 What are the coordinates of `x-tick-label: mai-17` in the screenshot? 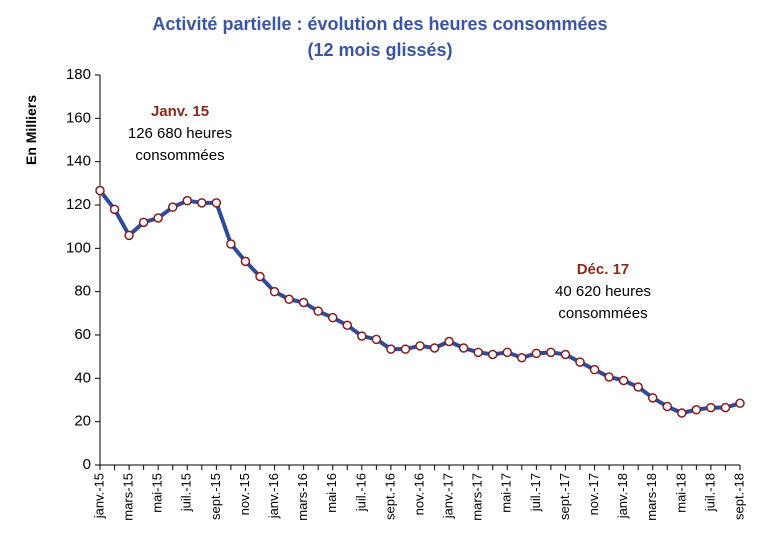 It's located at (506, 493).